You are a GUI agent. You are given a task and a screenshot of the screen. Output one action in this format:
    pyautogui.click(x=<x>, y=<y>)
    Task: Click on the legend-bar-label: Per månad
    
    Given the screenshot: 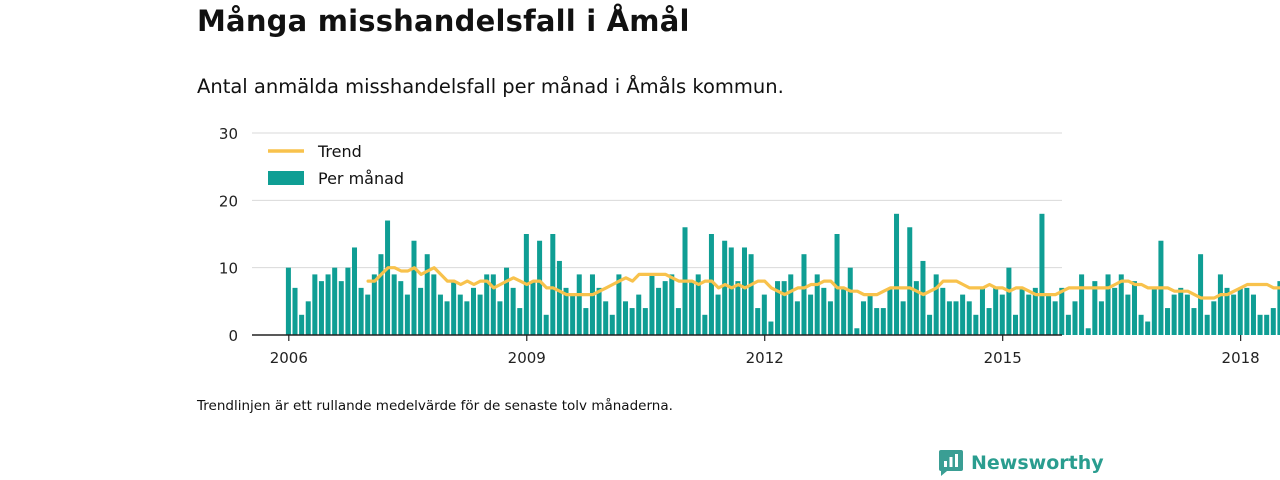 What is the action you would take?
    pyautogui.click(x=361, y=178)
    